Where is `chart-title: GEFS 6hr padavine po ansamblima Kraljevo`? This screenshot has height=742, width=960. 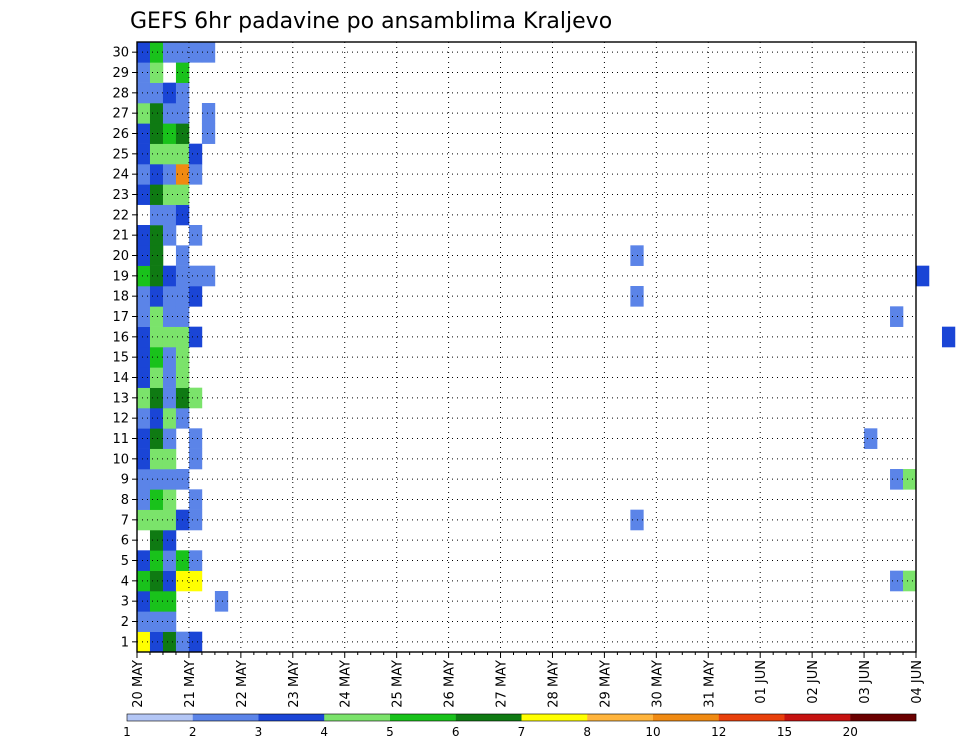 chart-title: GEFS 6hr padavine po ansamblima Kraljevo is located at coordinates (371, 21).